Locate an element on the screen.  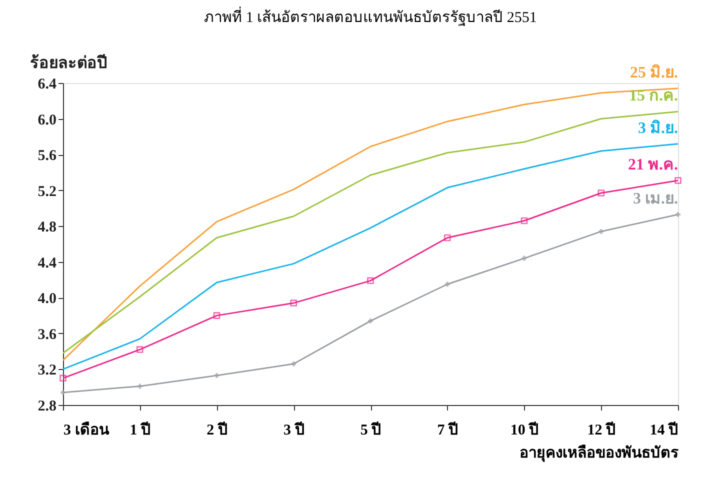
x-tick-label: 1 ปี is located at coordinates (140, 430).